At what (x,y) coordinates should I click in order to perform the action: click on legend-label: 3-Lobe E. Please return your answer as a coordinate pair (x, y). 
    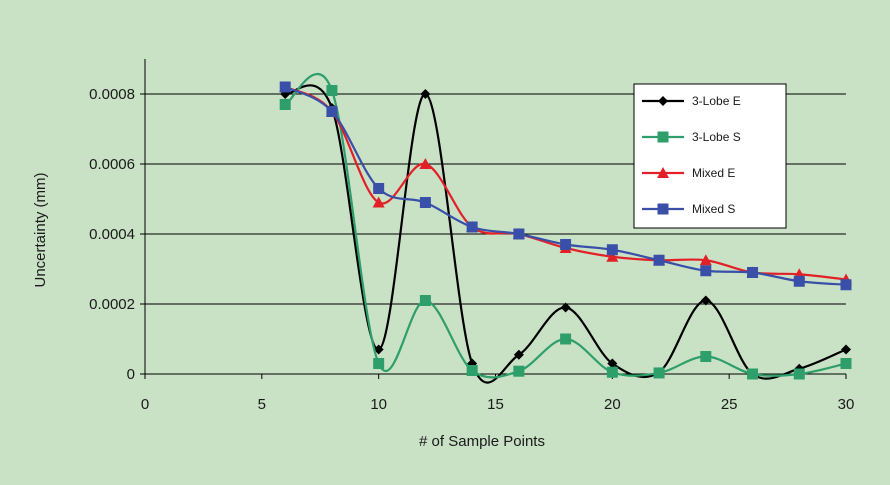
    Looking at the image, I should click on (716, 101).